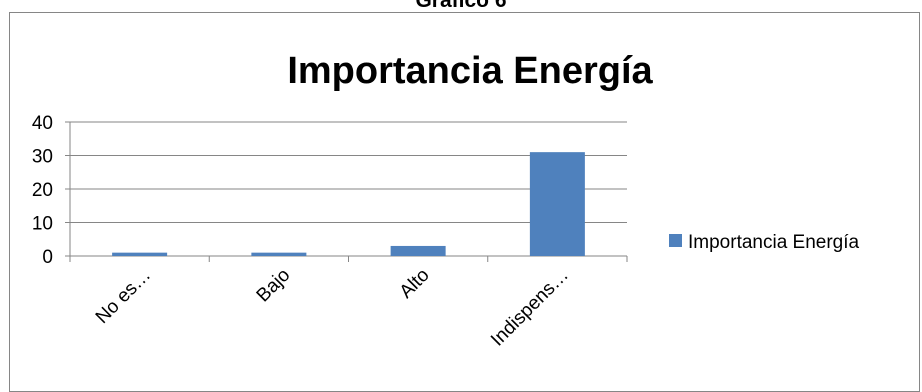 This screenshot has width=922, height=392. I want to click on legend: Importancia Energía, so click(764, 242).